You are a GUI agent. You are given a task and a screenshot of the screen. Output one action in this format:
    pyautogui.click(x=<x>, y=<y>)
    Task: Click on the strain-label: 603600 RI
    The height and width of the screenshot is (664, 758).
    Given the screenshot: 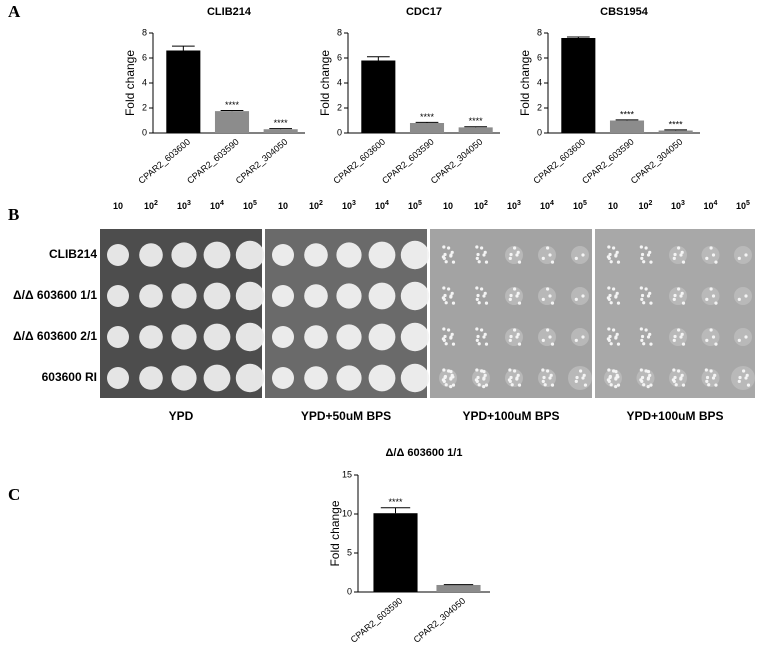 What is the action you would take?
    pyautogui.click(x=69, y=377)
    